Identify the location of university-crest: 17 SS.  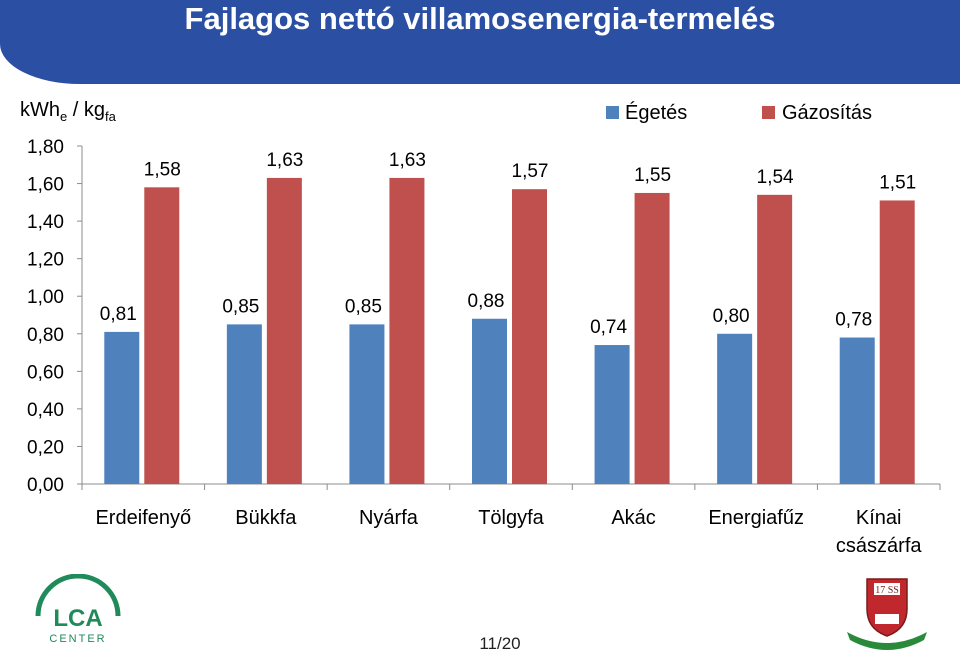
(887, 614).